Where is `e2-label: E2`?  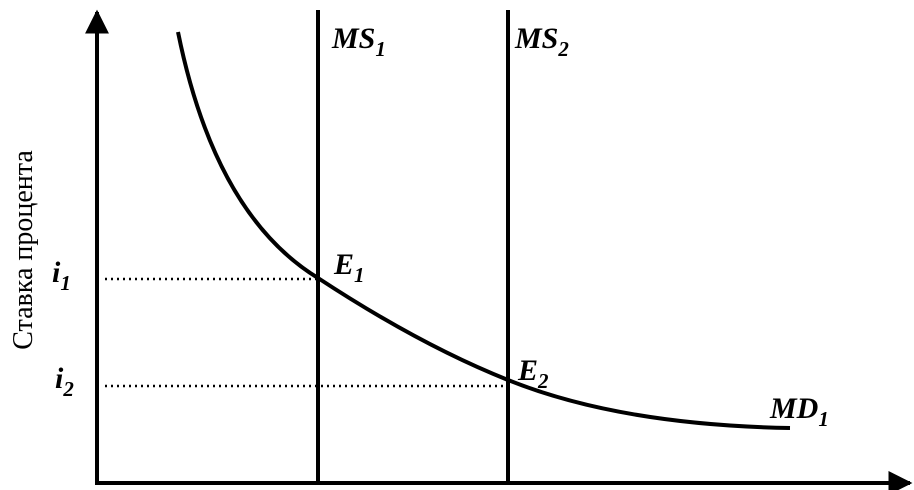
e2-label: E2 is located at coordinates (533, 373).